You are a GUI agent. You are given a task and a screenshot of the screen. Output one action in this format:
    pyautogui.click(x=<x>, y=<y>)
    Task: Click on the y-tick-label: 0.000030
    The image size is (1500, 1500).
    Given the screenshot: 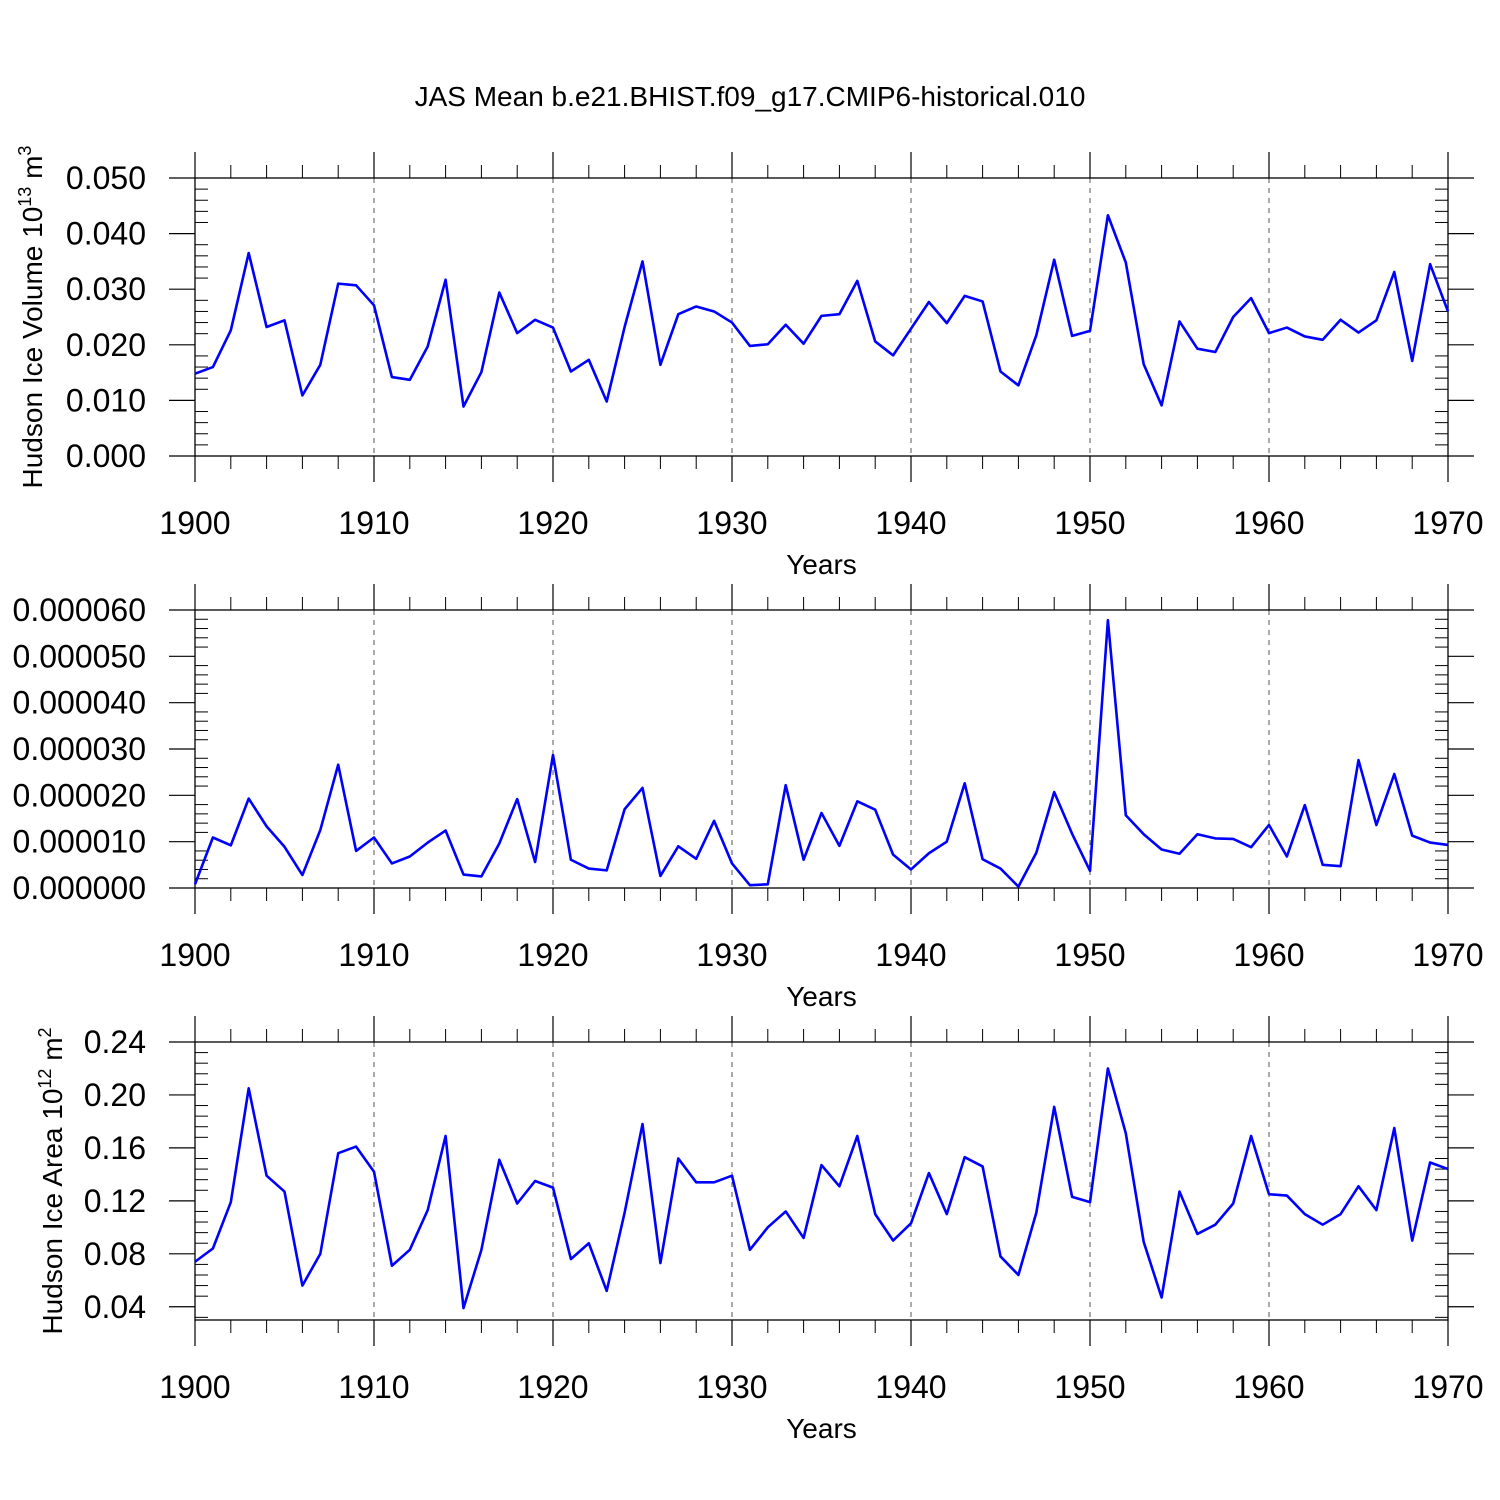 What is the action you would take?
    pyautogui.click(x=79, y=749)
    